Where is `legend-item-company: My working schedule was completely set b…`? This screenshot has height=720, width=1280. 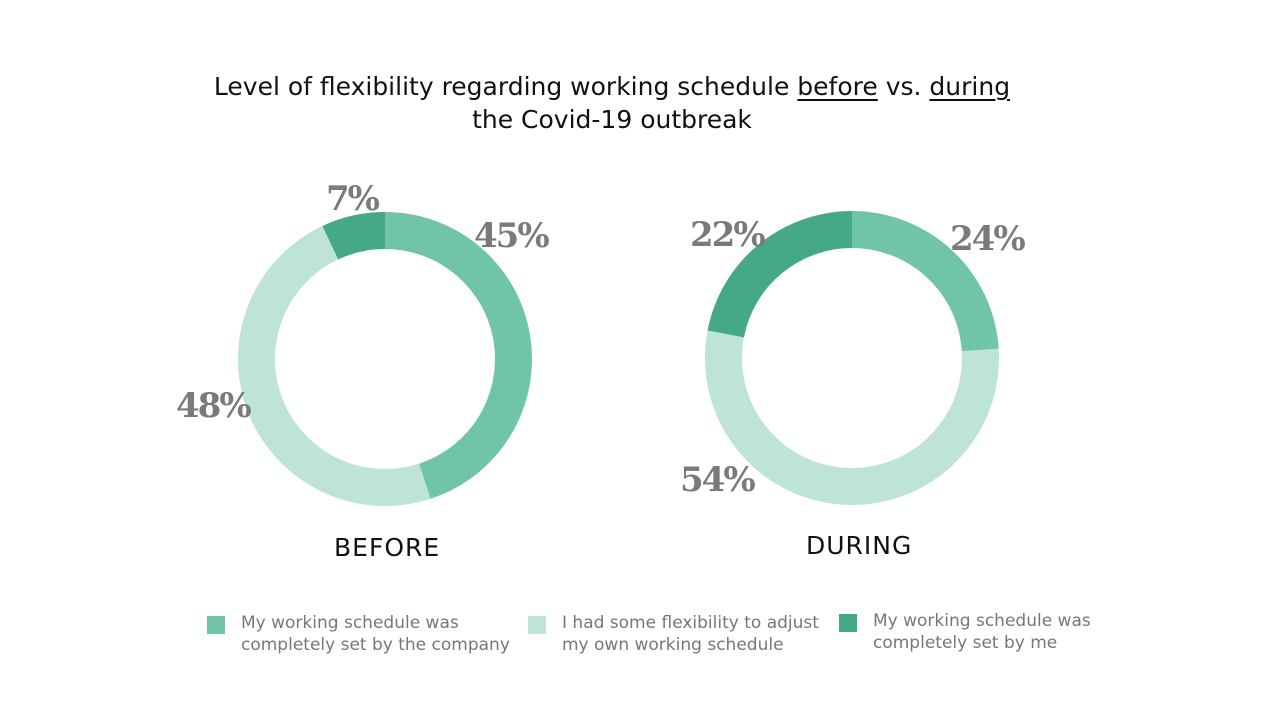 legend-item-company: My working schedule was completely set b… is located at coordinates (359, 634).